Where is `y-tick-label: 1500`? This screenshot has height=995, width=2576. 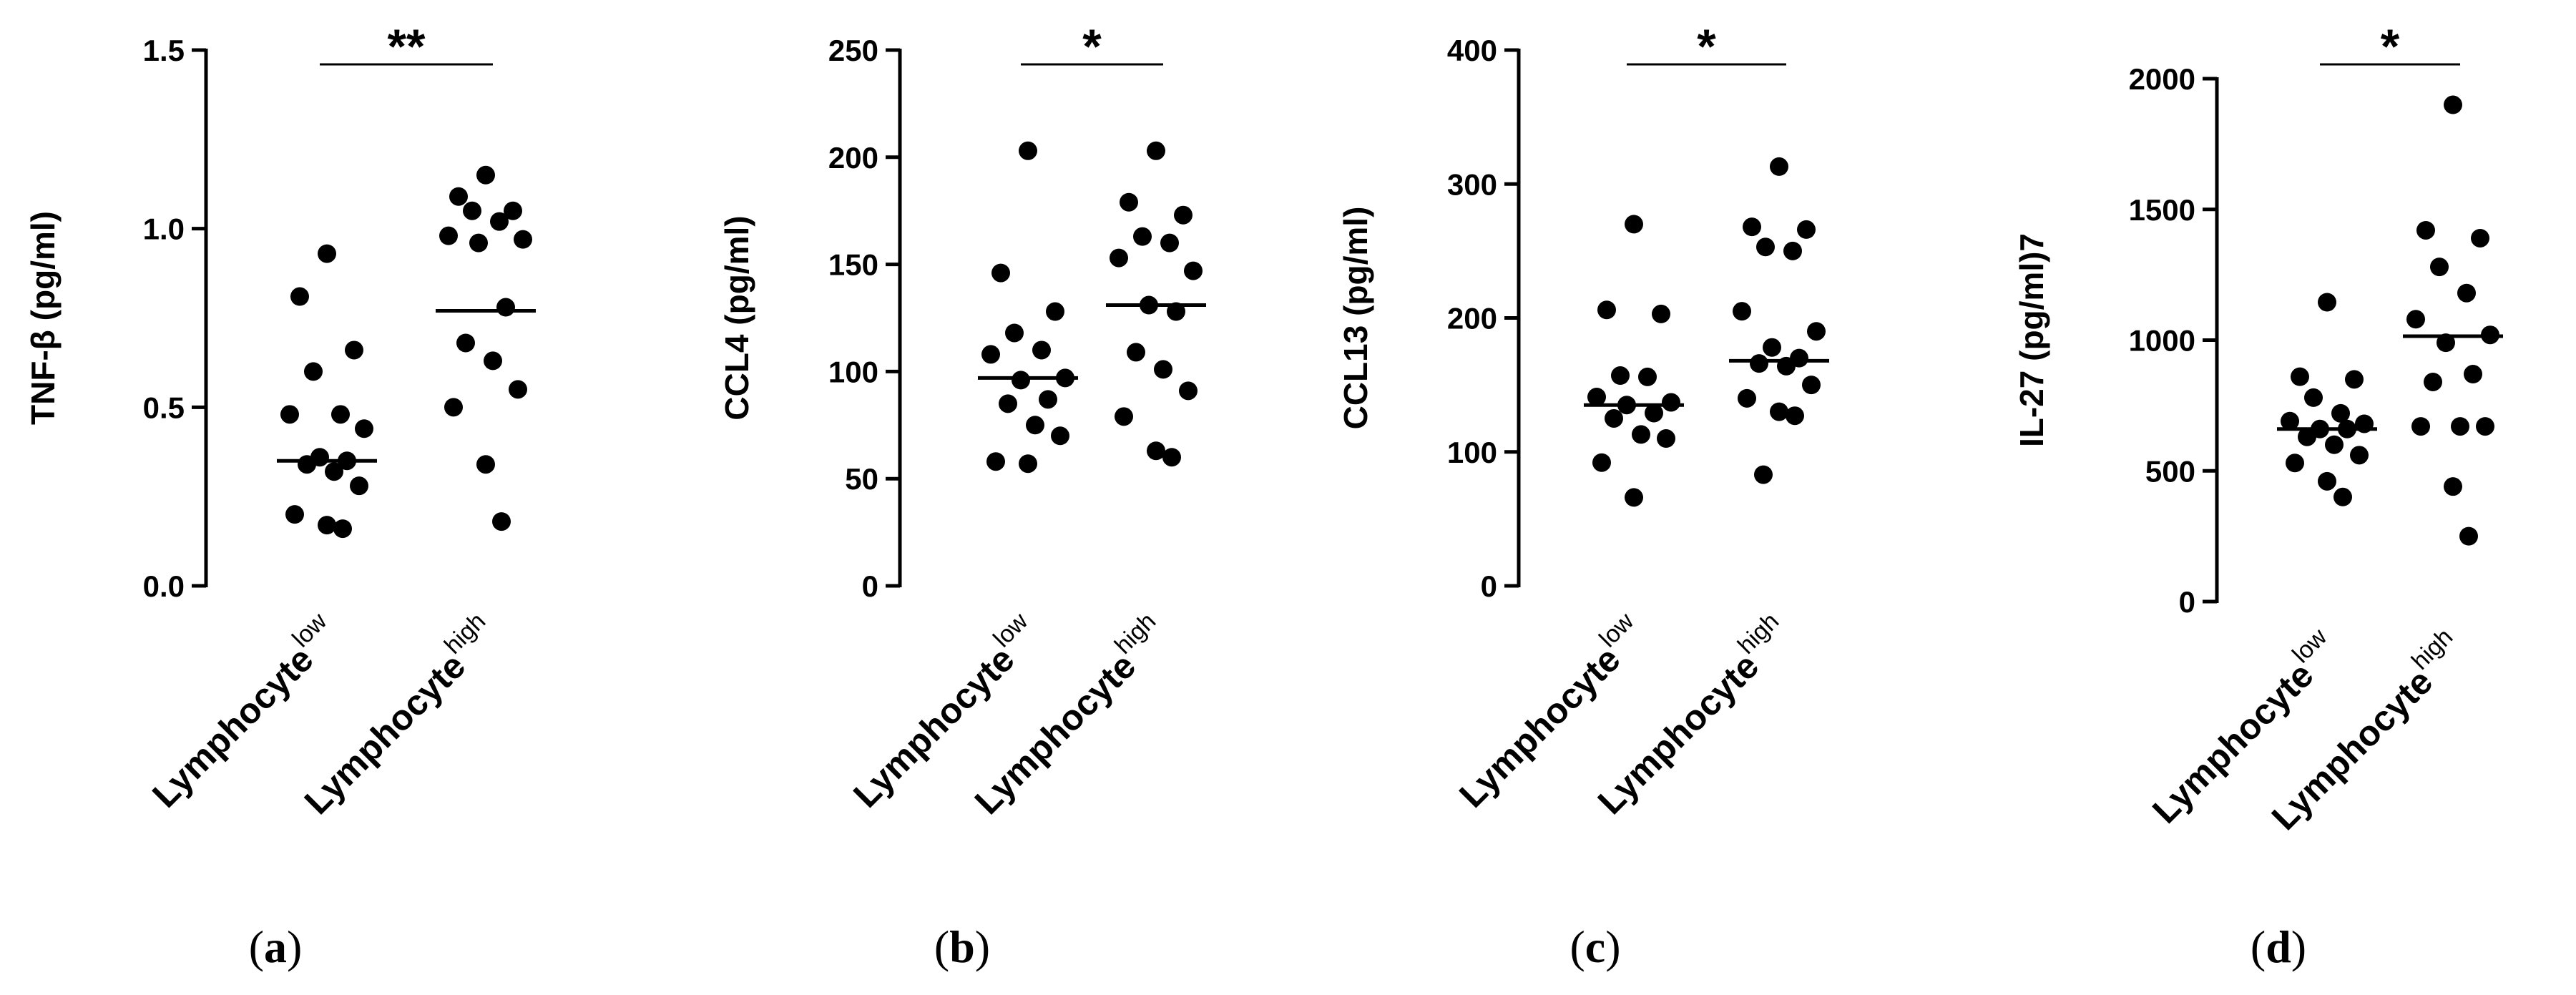
y-tick-label: 1500 is located at coordinates (2162, 210).